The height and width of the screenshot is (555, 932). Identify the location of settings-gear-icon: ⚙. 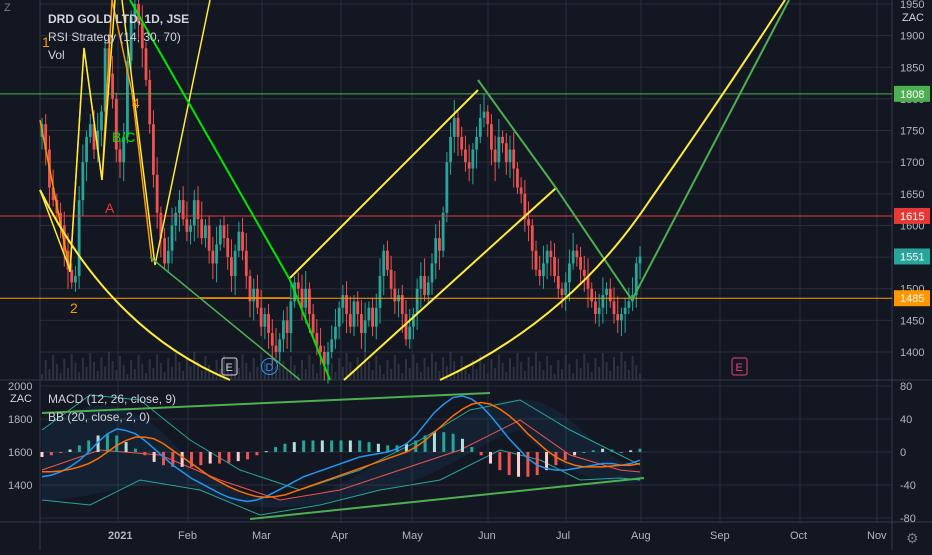
(912, 538).